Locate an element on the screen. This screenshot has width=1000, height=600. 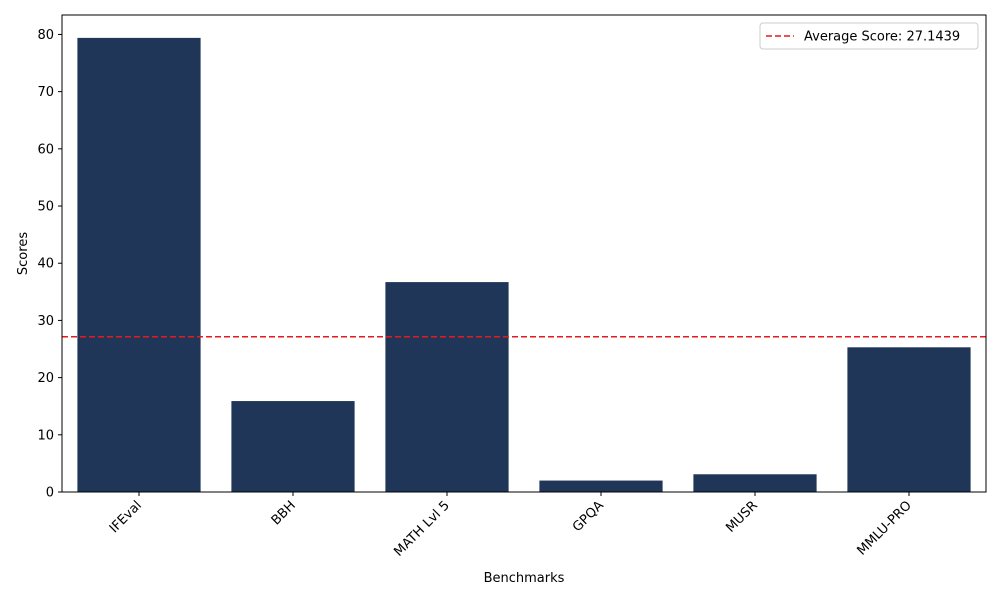
x-axis-label: Benchmarks is located at coordinates (524, 578).